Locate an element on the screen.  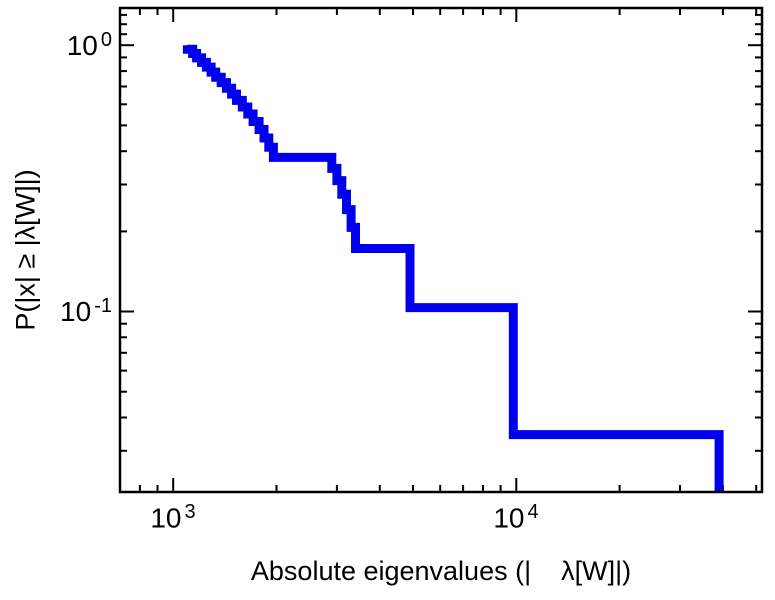
y-tick-1e0-base: 10 is located at coordinates (82, 46).